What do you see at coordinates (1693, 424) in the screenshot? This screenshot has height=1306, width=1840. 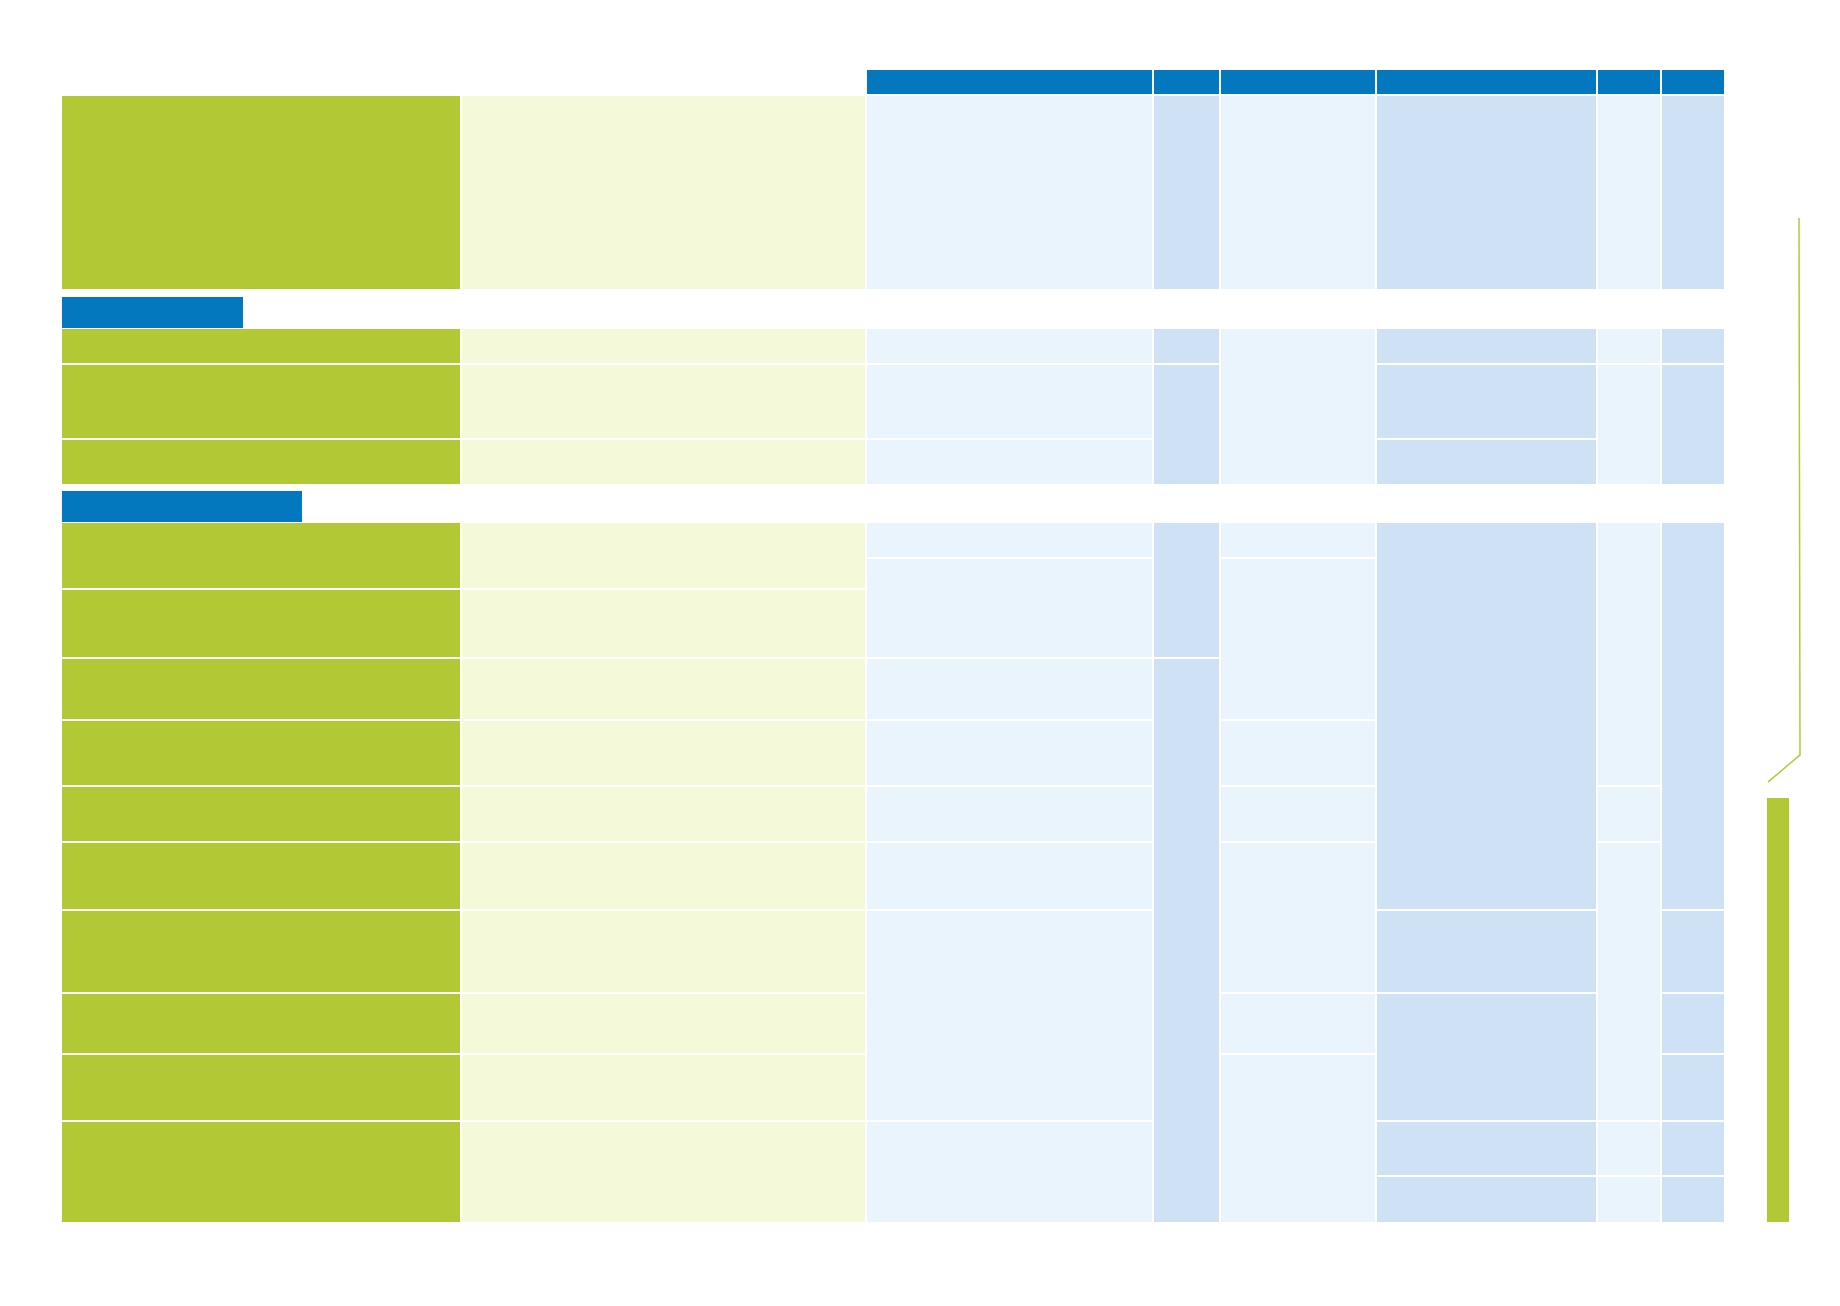 I see `cell-col8-row3` at bounding box center [1693, 424].